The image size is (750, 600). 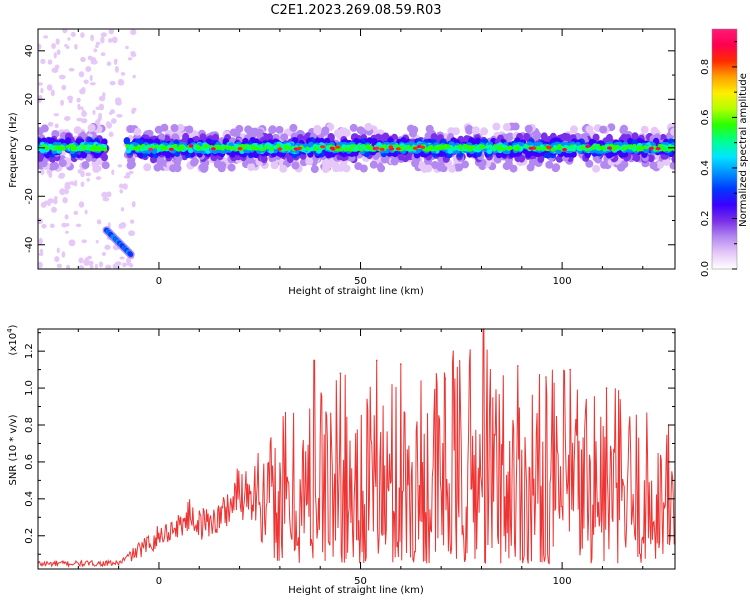 What do you see at coordinates (29, 245) in the screenshot?
I see `y-tick-label: -40` at bounding box center [29, 245].